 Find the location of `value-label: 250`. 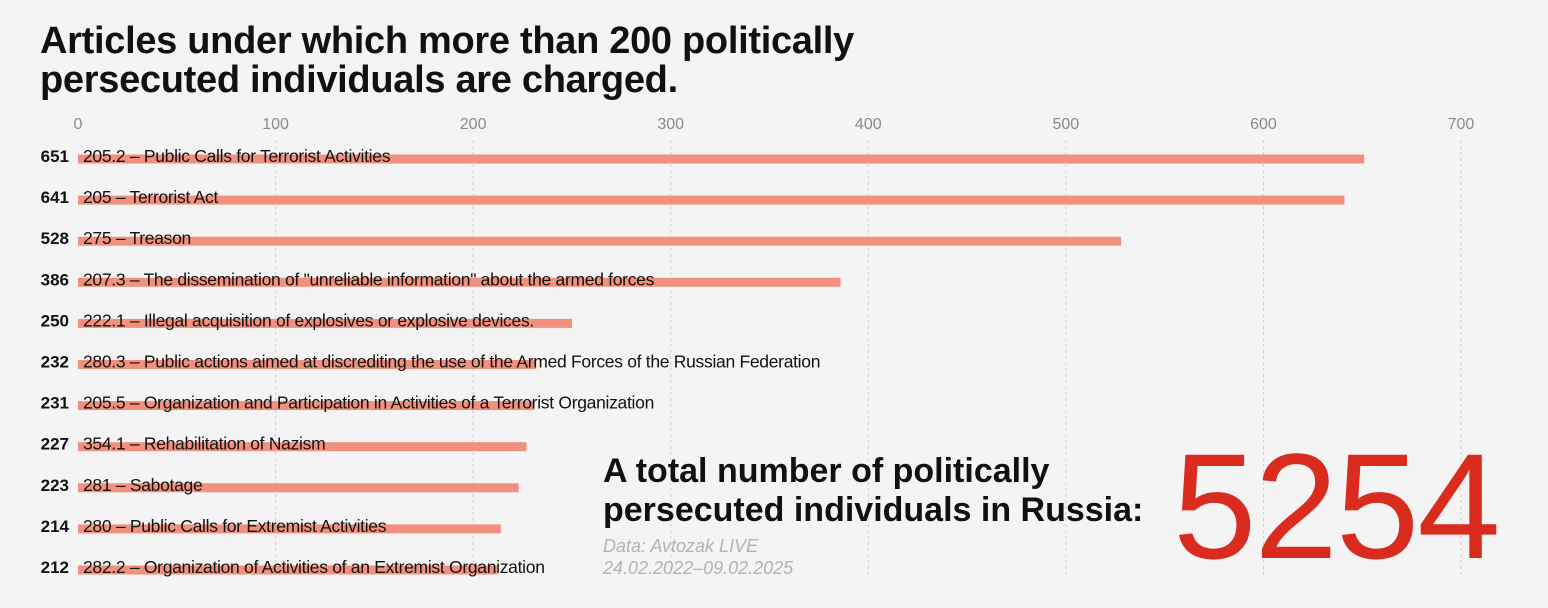

value-label: 250 is located at coordinates (55, 320).